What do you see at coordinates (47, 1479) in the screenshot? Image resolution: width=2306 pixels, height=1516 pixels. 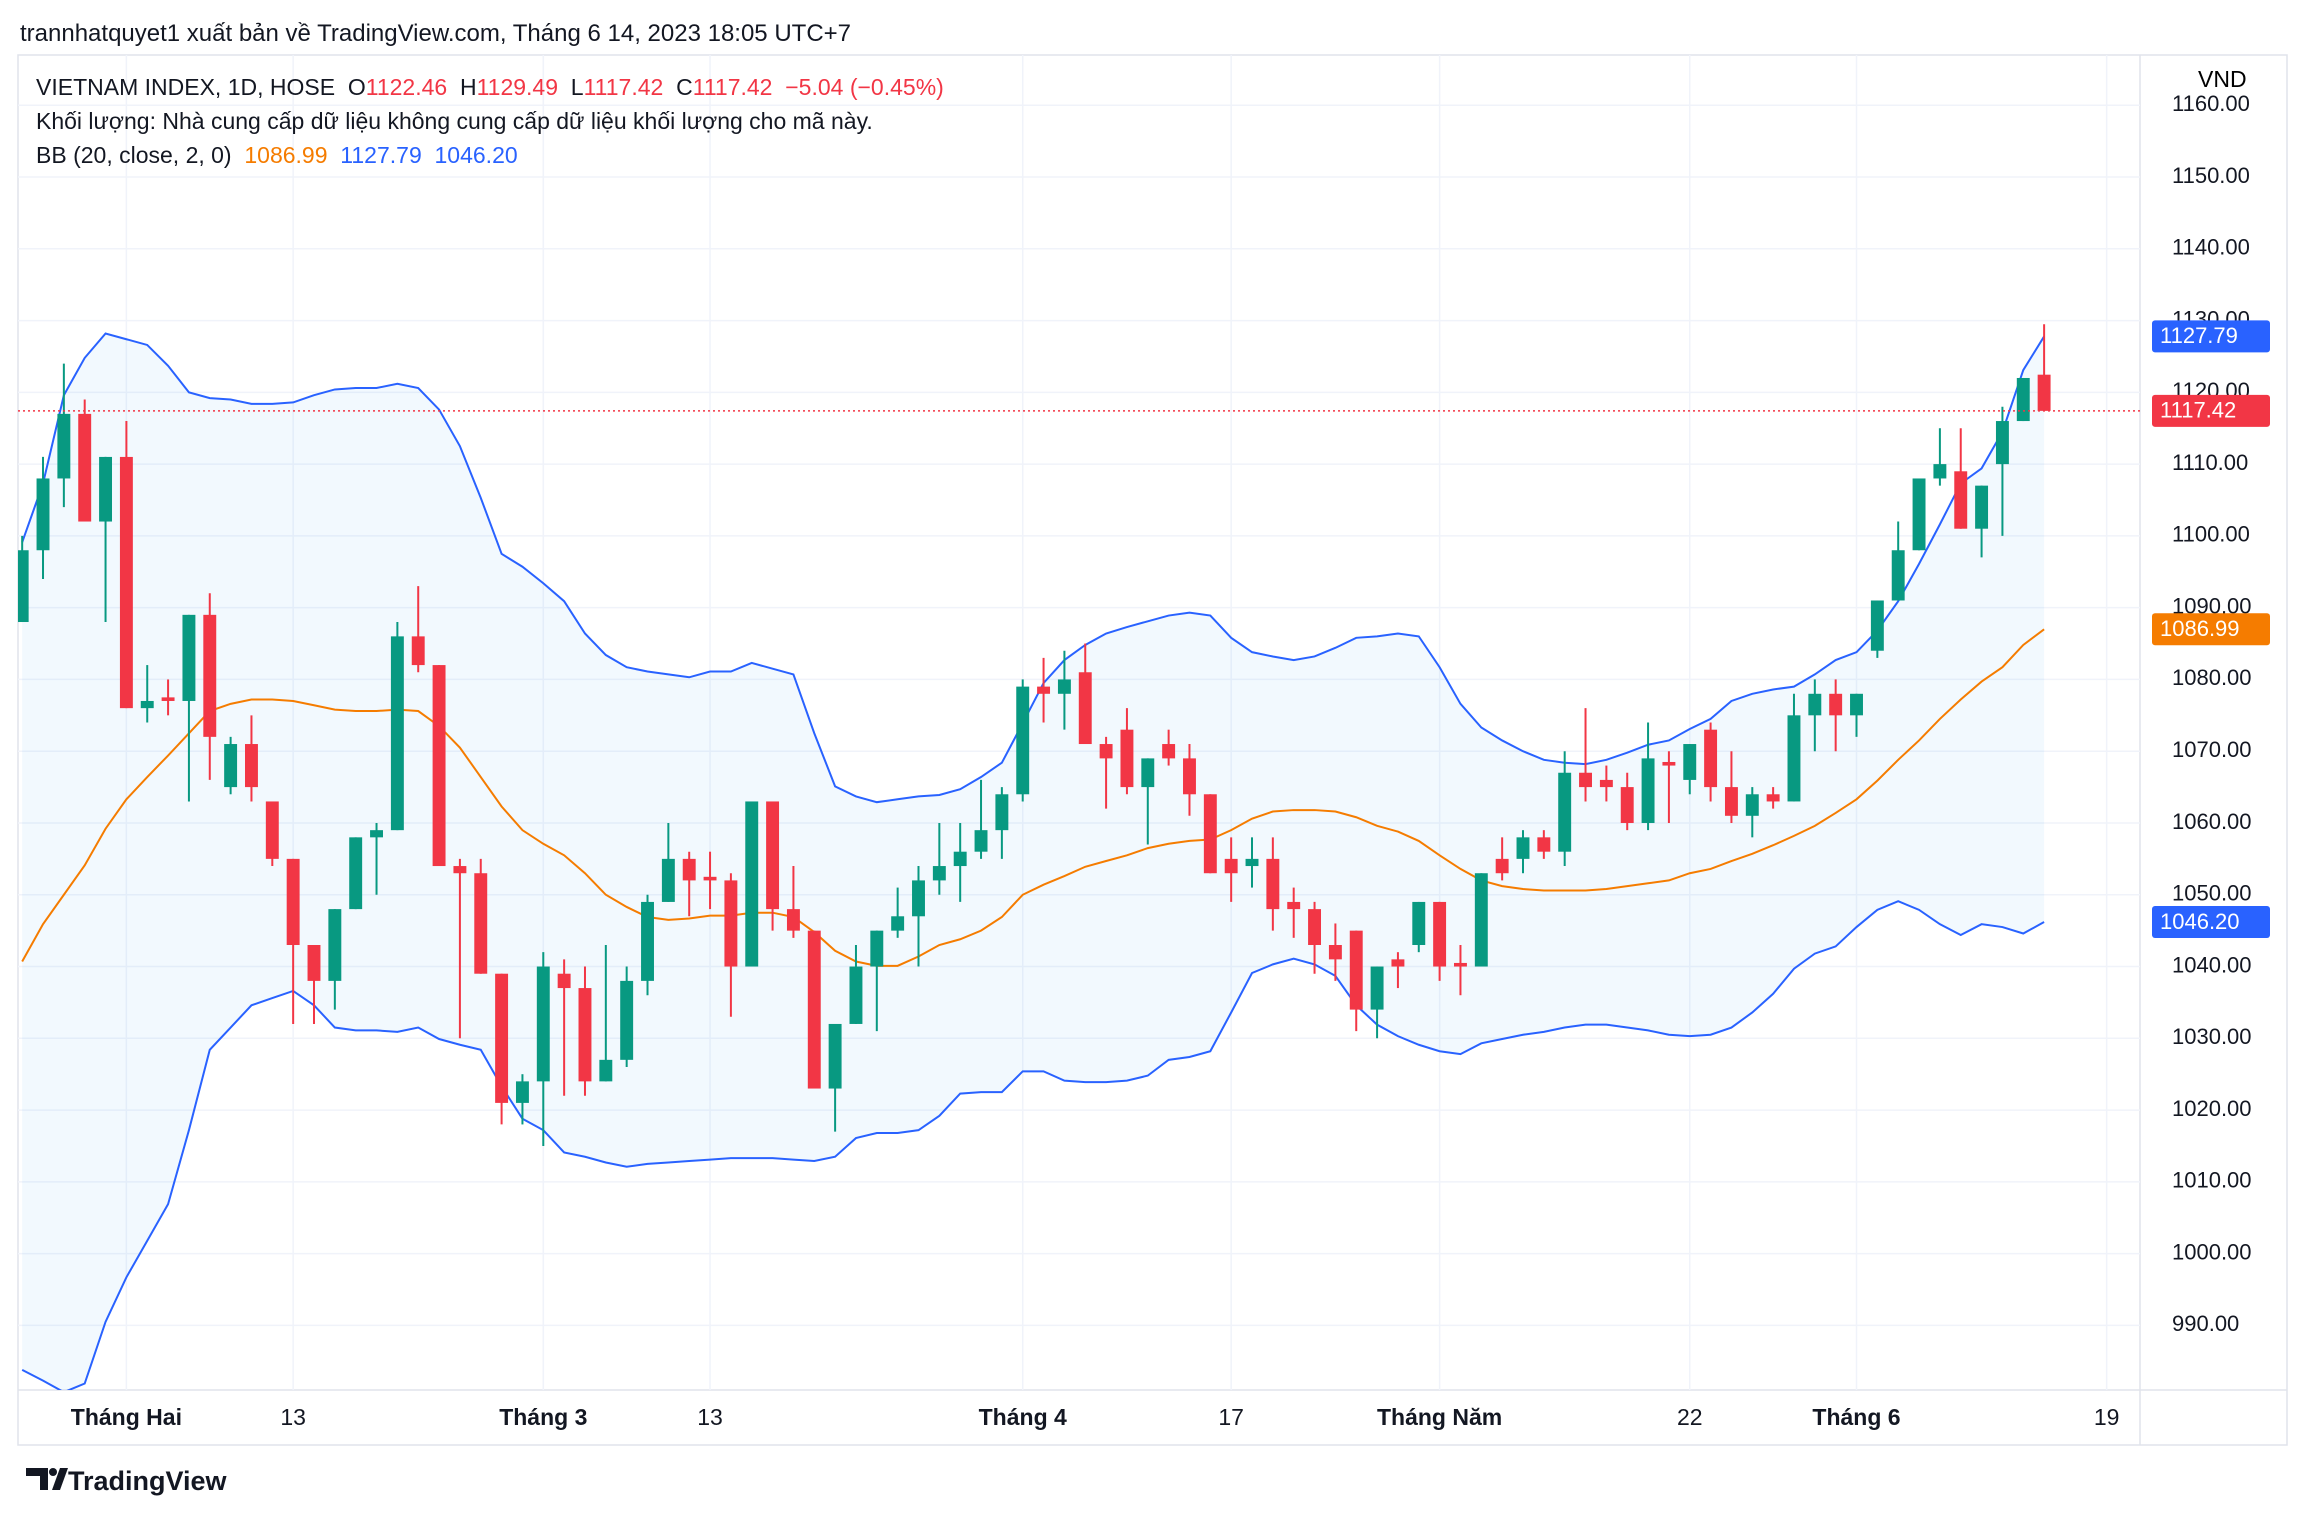 I see `tradingview-logo` at bounding box center [47, 1479].